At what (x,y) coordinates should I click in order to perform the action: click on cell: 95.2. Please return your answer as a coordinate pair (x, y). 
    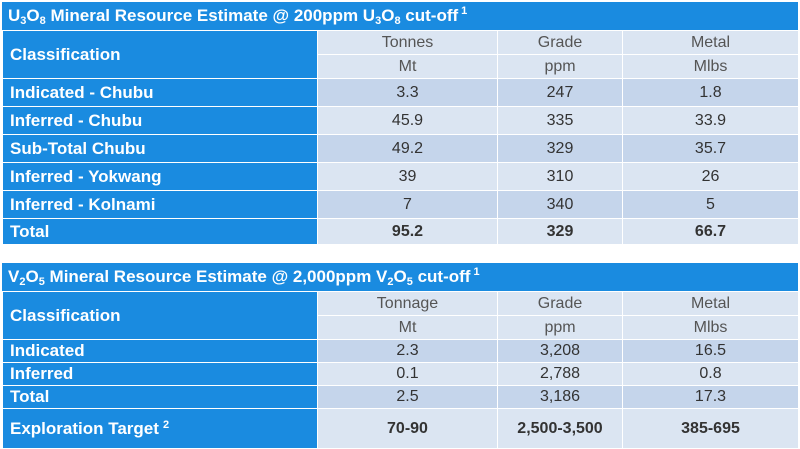
    Looking at the image, I should click on (407, 231).